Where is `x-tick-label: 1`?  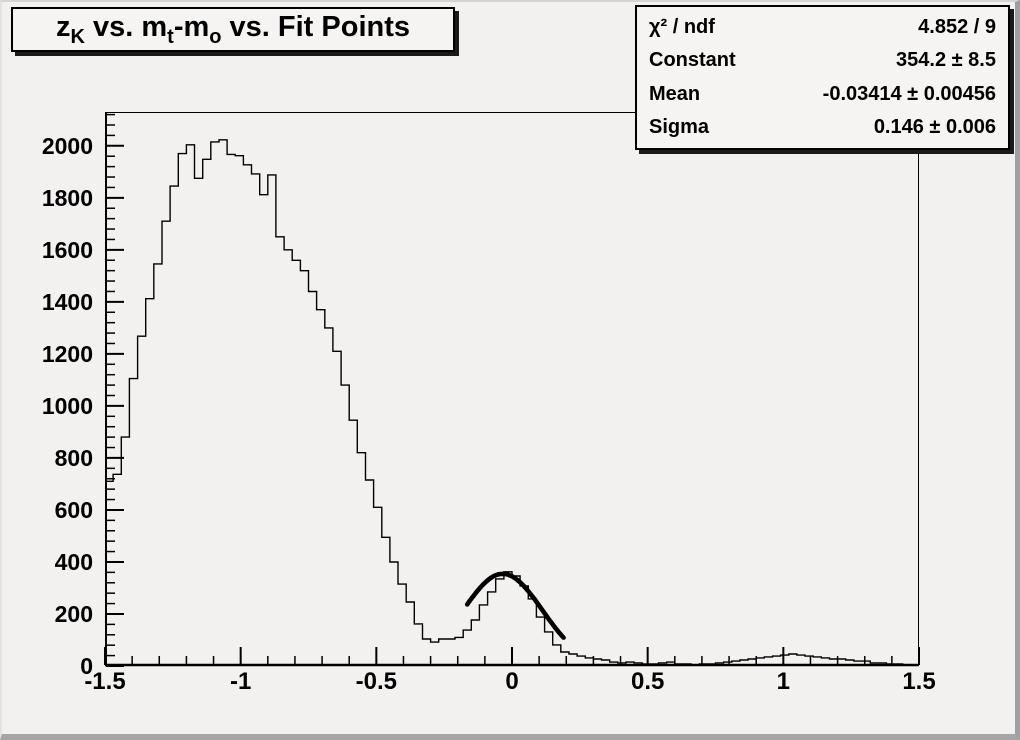 x-tick-label: 1 is located at coordinates (783, 681).